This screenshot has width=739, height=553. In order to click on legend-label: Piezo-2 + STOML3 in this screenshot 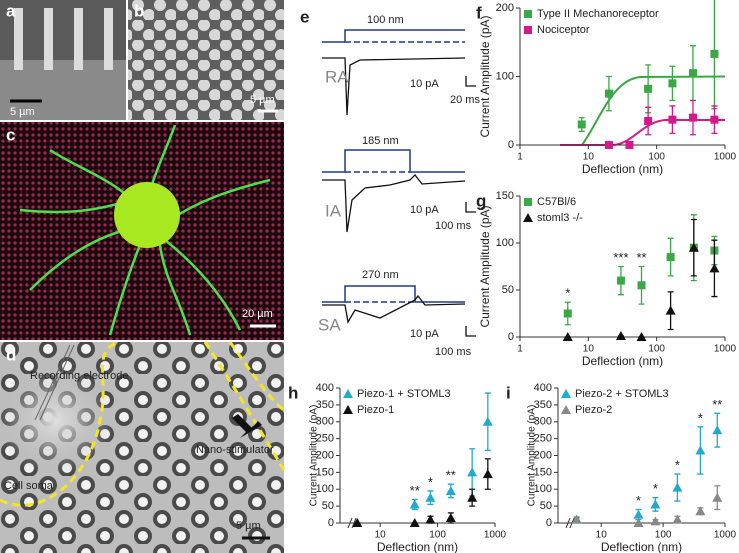, I will do `click(622, 394)`.